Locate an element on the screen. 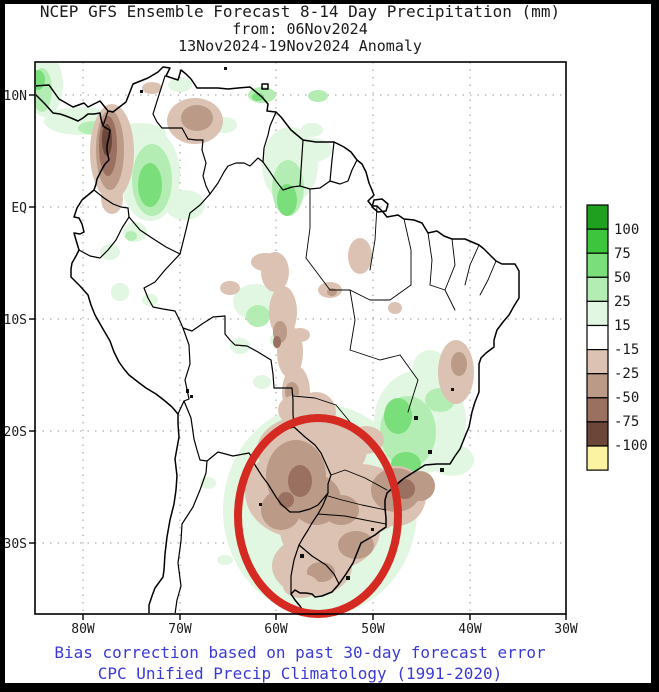 This screenshot has width=659, height=692. colorbar-label-75: 75 is located at coordinates (622, 254).